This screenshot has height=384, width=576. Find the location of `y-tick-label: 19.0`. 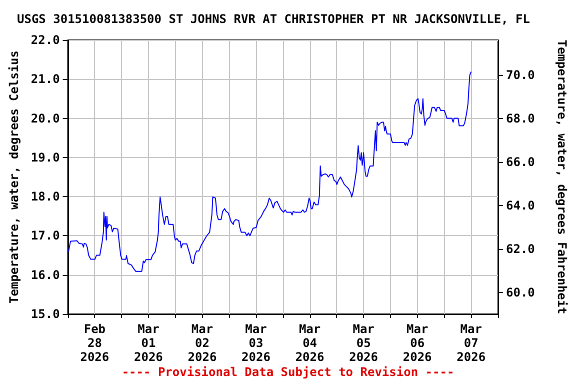

y-tick-label: 19.0 is located at coordinates (45, 157).